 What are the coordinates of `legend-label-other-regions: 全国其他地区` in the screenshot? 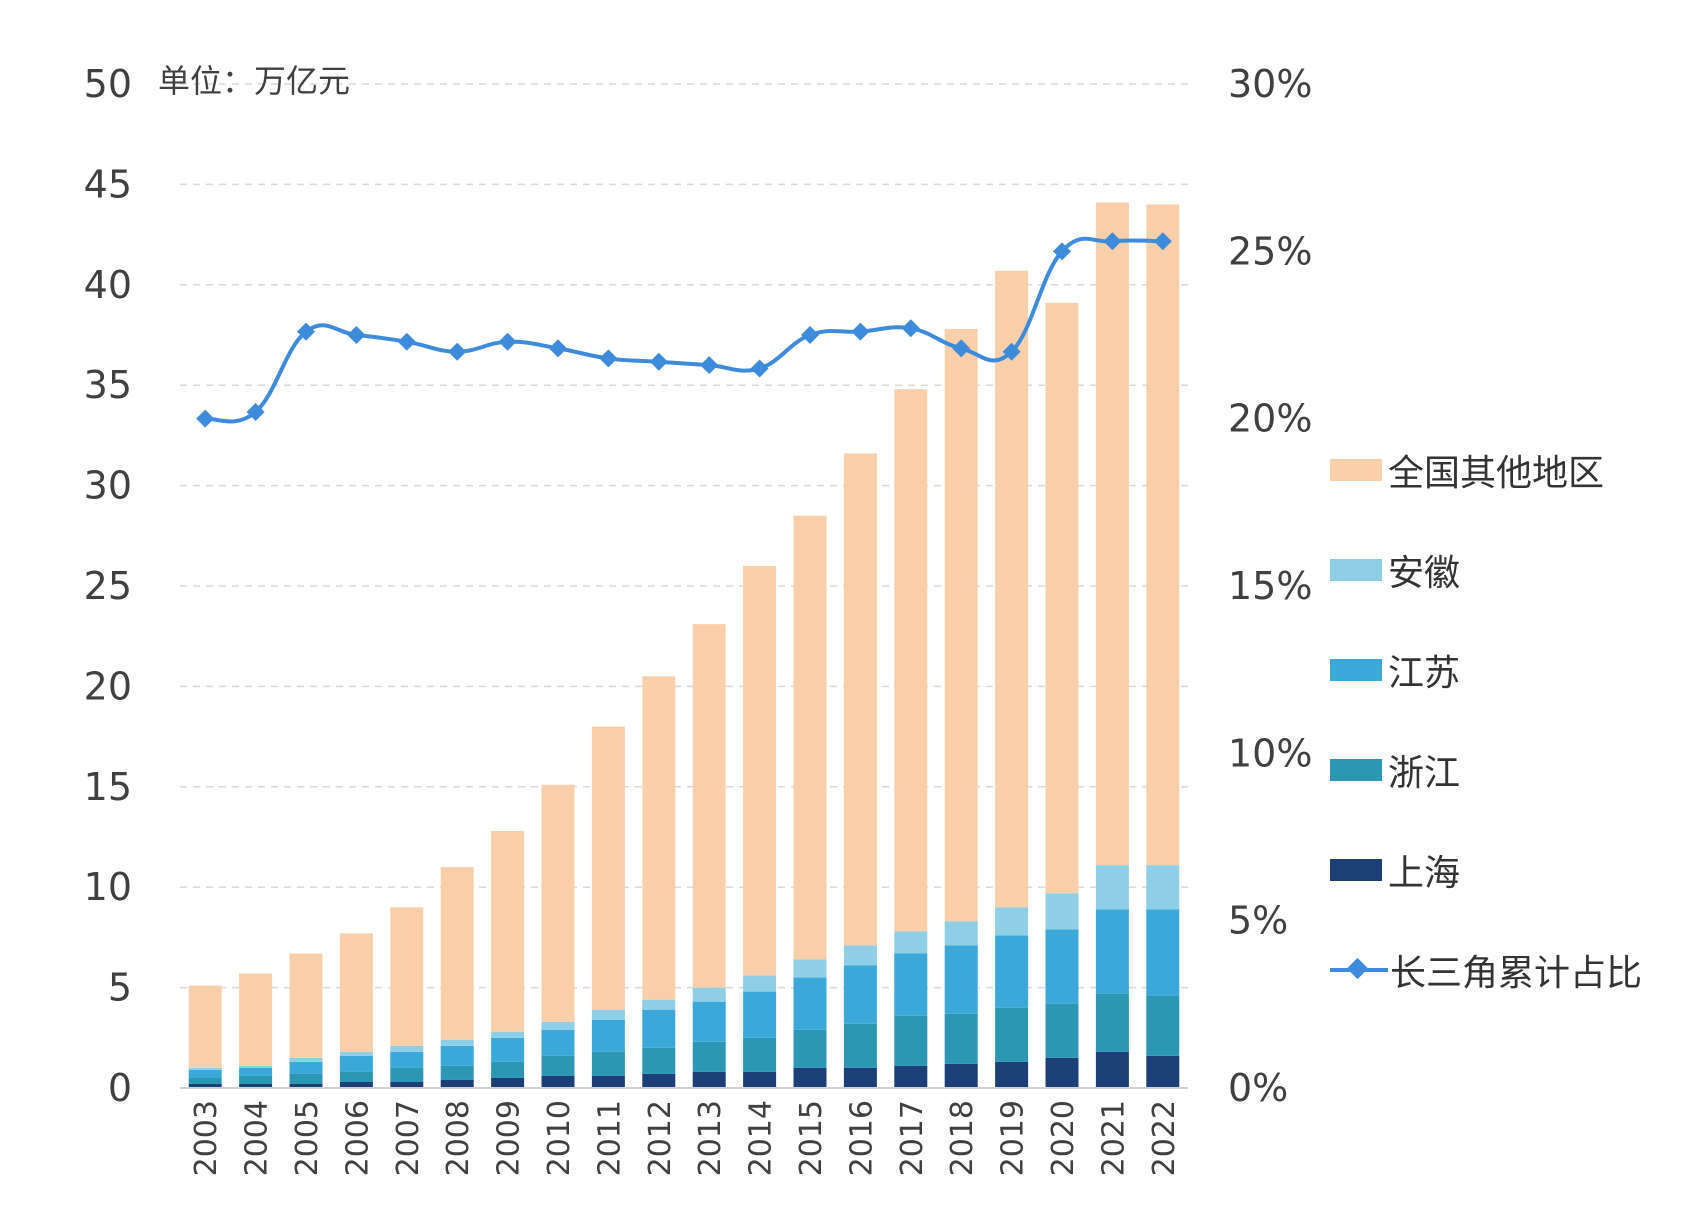 It's located at (1496, 473).